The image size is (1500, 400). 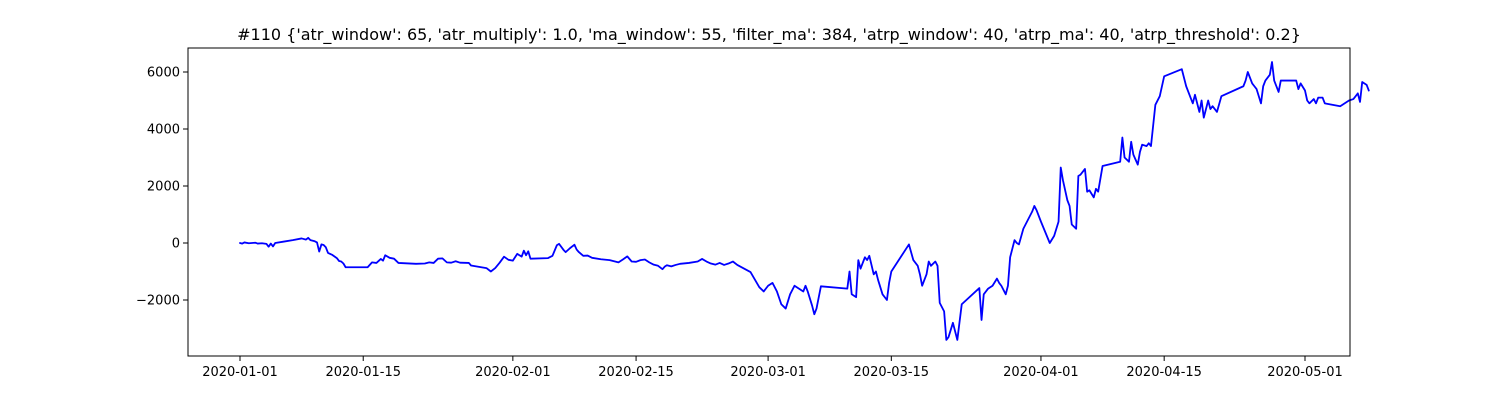 What do you see at coordinates (768, 372) in the screenshot?
I see `x-tick-label: 2020-03-01` at bounding box center [768, 372].